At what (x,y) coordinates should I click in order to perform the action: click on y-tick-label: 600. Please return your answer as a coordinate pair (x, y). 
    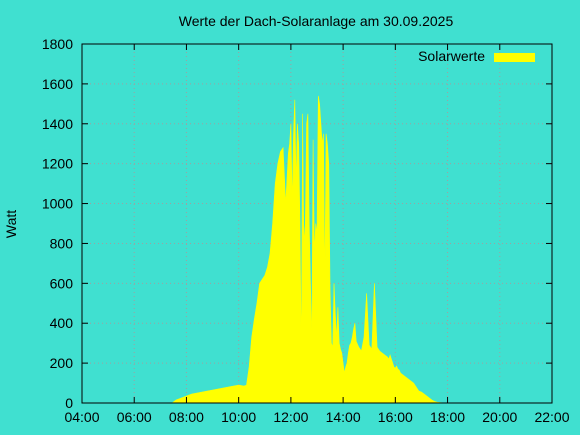
    Looking at the image, I should click on (62, 283).